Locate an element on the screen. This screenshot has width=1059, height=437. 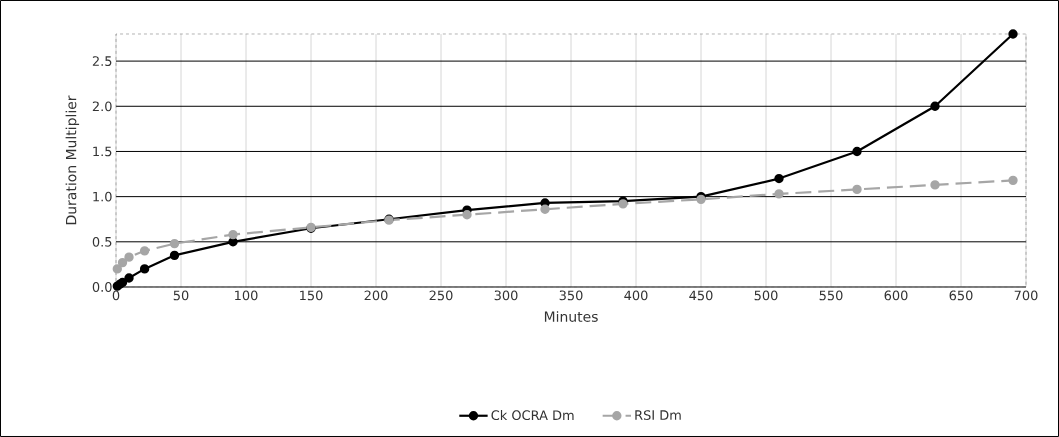
y-axis-title: Duration Multiplier is located at coordinates (72, 160).